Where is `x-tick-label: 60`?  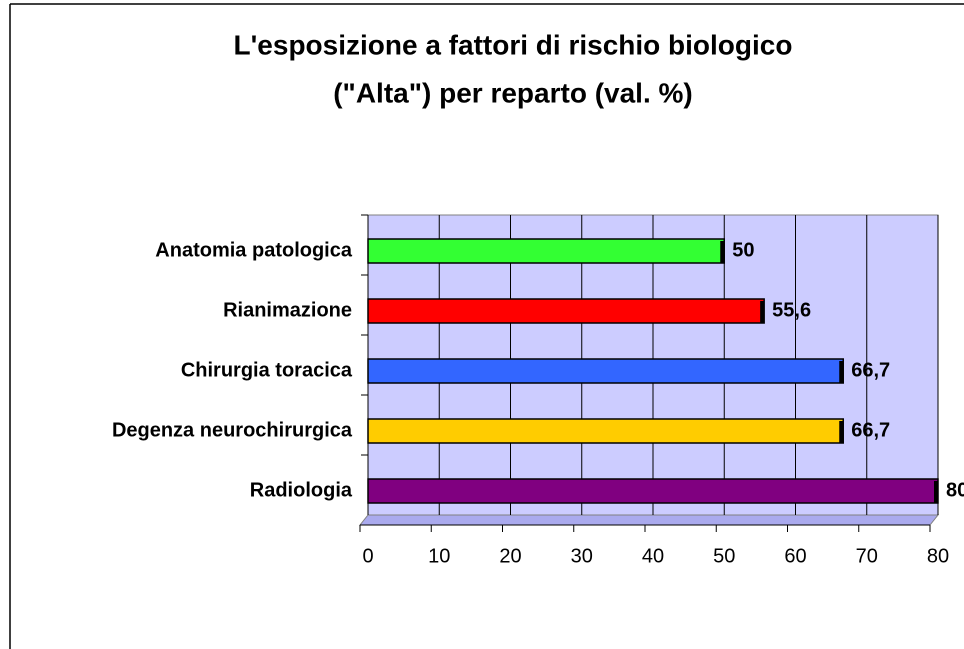 x-tick-label: 60 is located at coordinates (795, 556).